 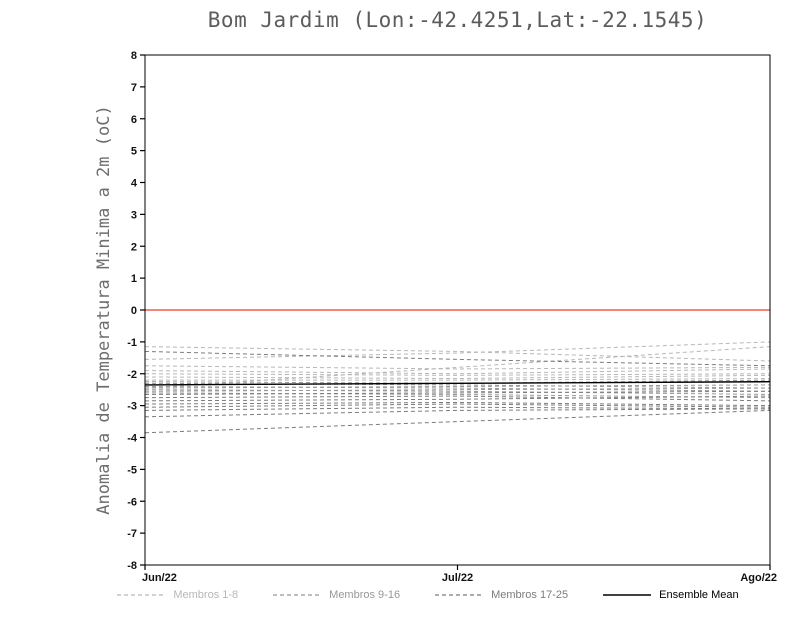 What do you see at coordinates (104, 310) in the screenshot?
I see `y-axis-label: Anomalia de Temperatura Minima a 2m (oC)` at bounding box center [104, 310].